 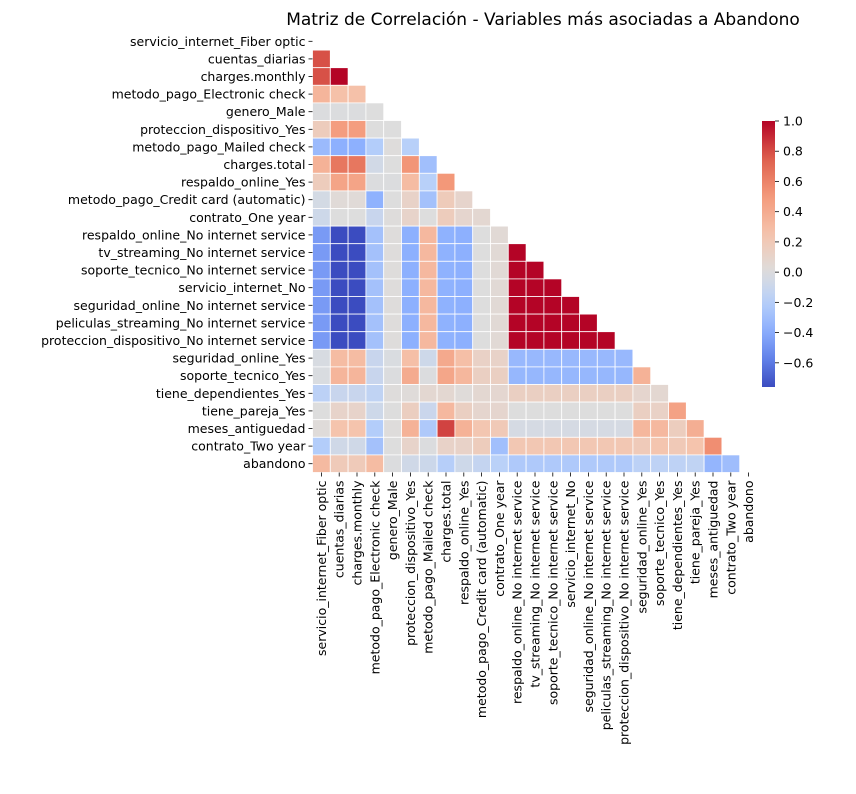 I want to click on y-tick-label: contrato_Two year, so click(x=248, y=446).